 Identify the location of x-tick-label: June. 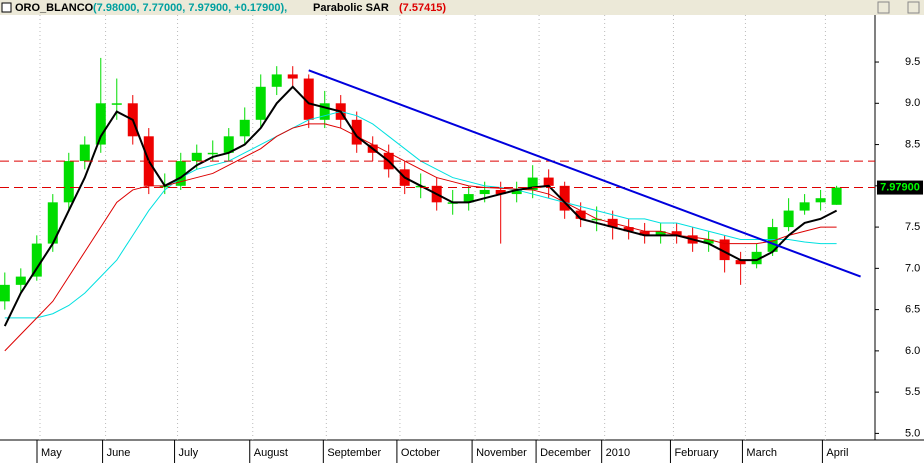
(119, 453).